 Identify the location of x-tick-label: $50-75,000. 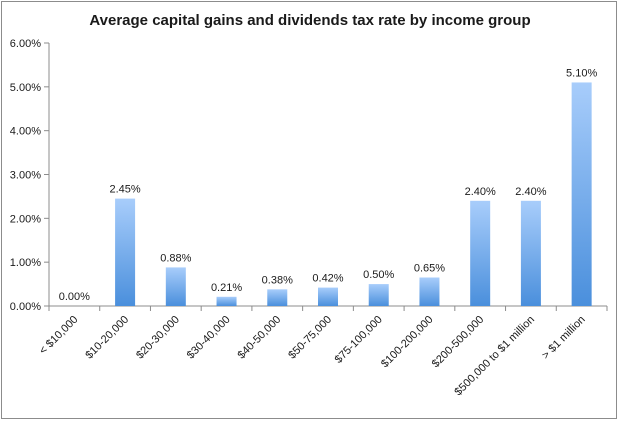
(310, 338).